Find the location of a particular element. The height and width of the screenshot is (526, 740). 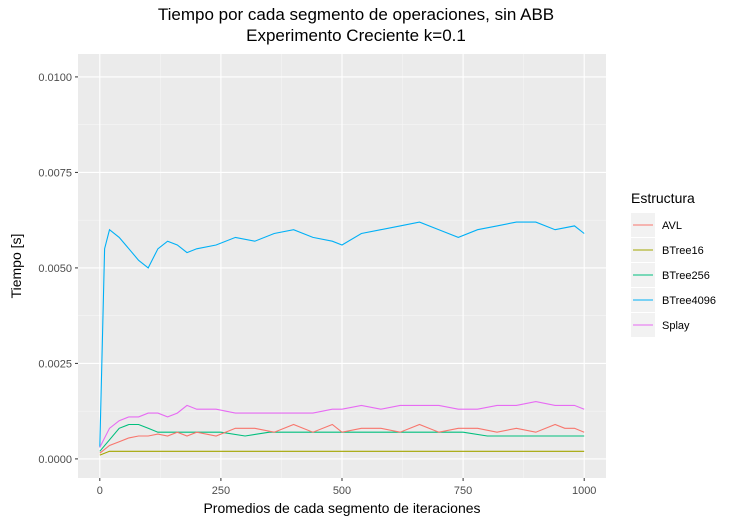

y-tick-label: 0.0050 is located at coordinates (55, 269).